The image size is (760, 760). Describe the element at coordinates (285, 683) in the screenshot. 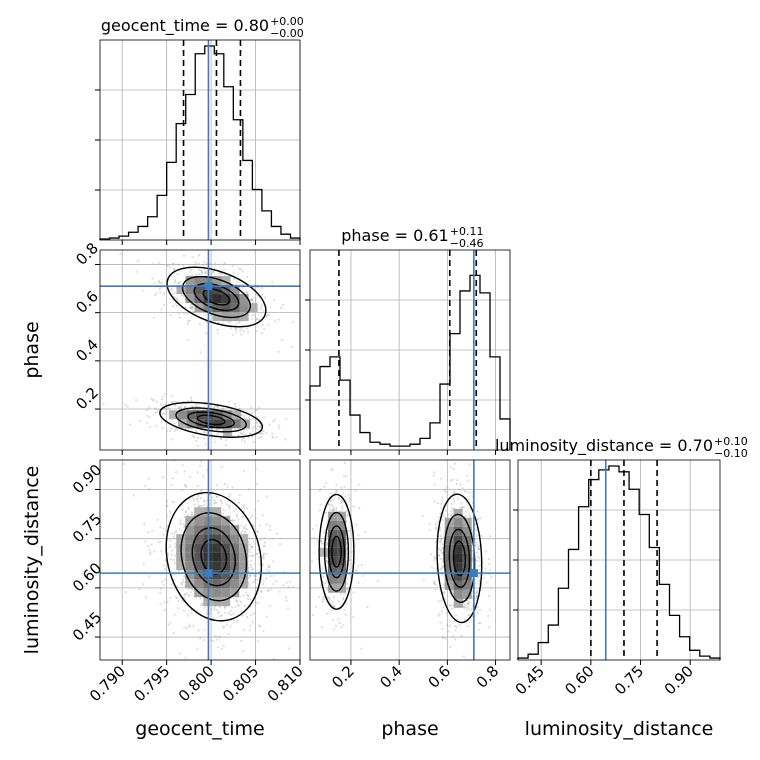

I see `x-tick-label: 0.810` at that location.